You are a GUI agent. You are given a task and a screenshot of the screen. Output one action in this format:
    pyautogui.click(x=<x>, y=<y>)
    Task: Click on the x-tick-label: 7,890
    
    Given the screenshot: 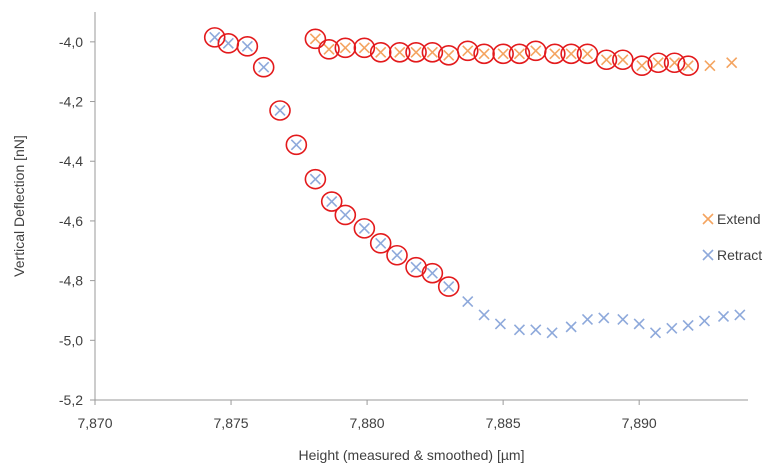 What is the action you would take?
    pyautogui.click(x=639, y=423)
    